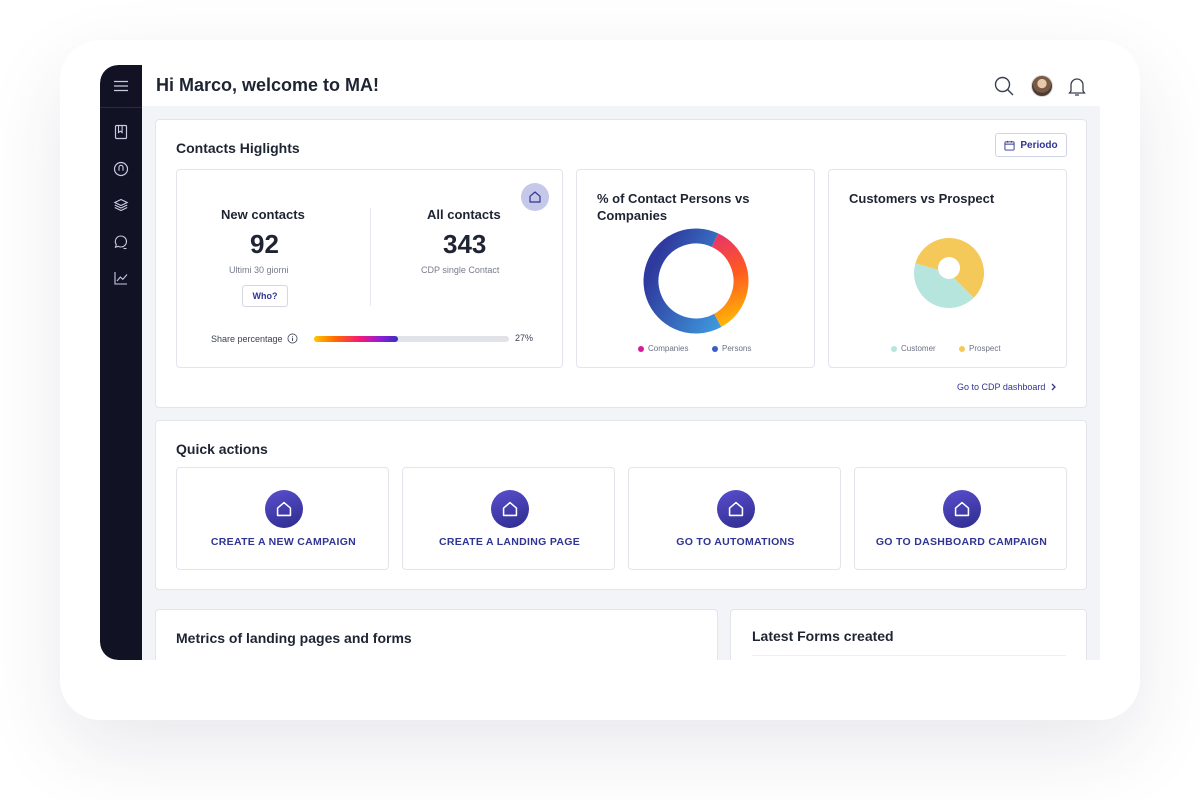 The height and width of the screenshot is (800, 1200). I want to click on pie-center, so click(949, 268).